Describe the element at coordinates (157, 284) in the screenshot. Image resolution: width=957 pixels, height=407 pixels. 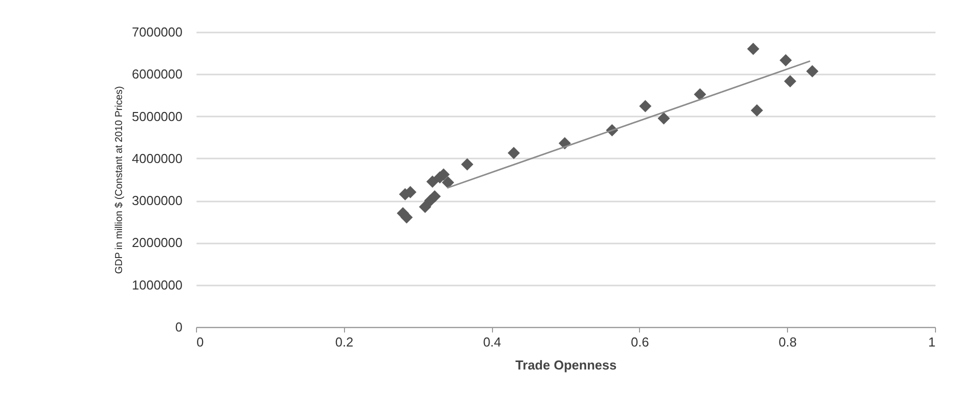
I see `y-tick-label: 1000000` at that location.